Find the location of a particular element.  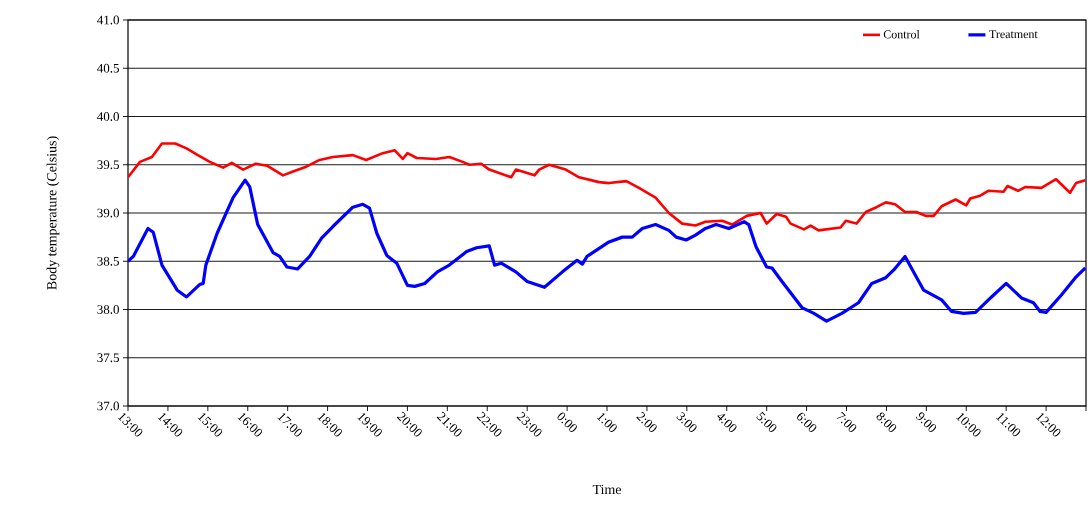

x-tick-label: 5:00 is located at coordinates (766, 421).